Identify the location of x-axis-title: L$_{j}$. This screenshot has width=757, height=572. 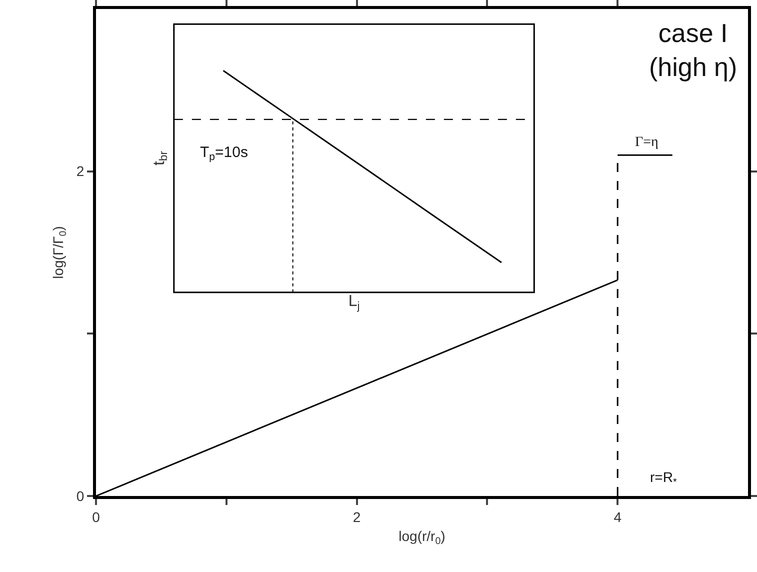
(354, 302).